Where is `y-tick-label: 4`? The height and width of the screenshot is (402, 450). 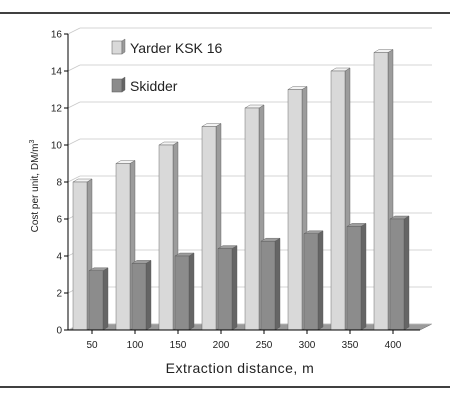
y-tick-label: 4 is located at coordinates (59, 257).